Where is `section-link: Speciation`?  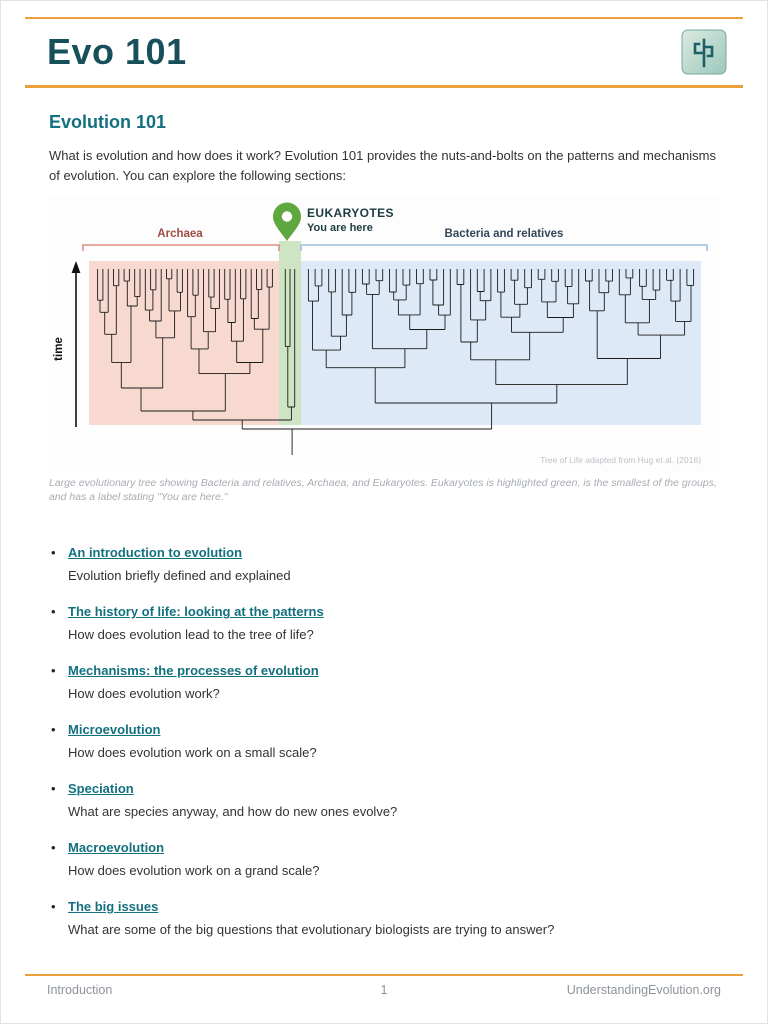 section-link: Speciation is located at coordinates (101, 789).